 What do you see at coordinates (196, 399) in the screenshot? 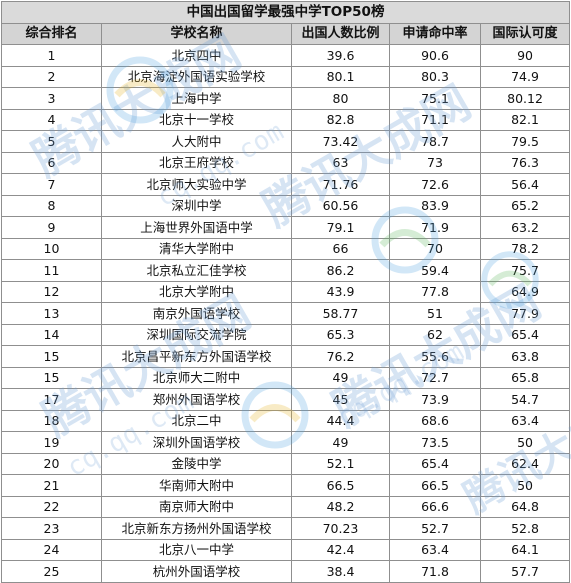
I see `cell-school-name: 郑州外国语学校` at bounding box center [196, 399].